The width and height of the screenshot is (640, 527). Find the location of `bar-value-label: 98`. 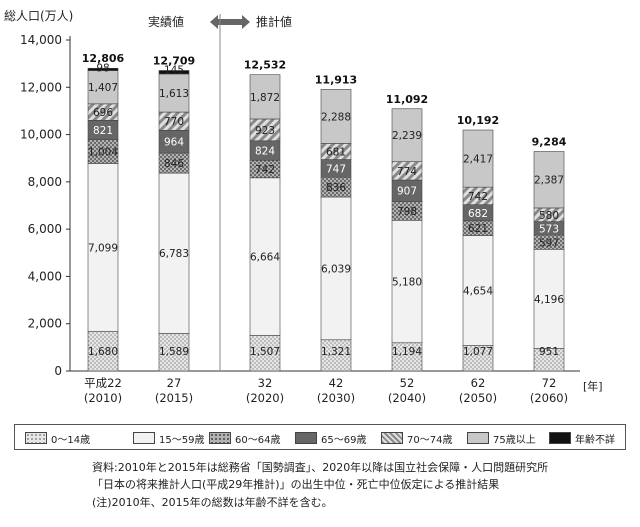

bar-value-label: 98 is located at coordinates (102, 68).